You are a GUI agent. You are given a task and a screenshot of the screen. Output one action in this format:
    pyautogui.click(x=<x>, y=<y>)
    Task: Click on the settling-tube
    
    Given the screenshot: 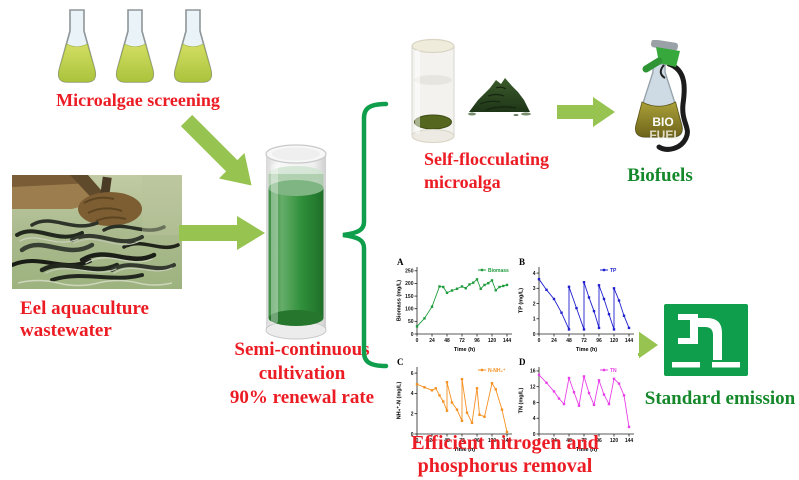 What is the action you would take?
    pyautogui.click(x=433, y=92)
    